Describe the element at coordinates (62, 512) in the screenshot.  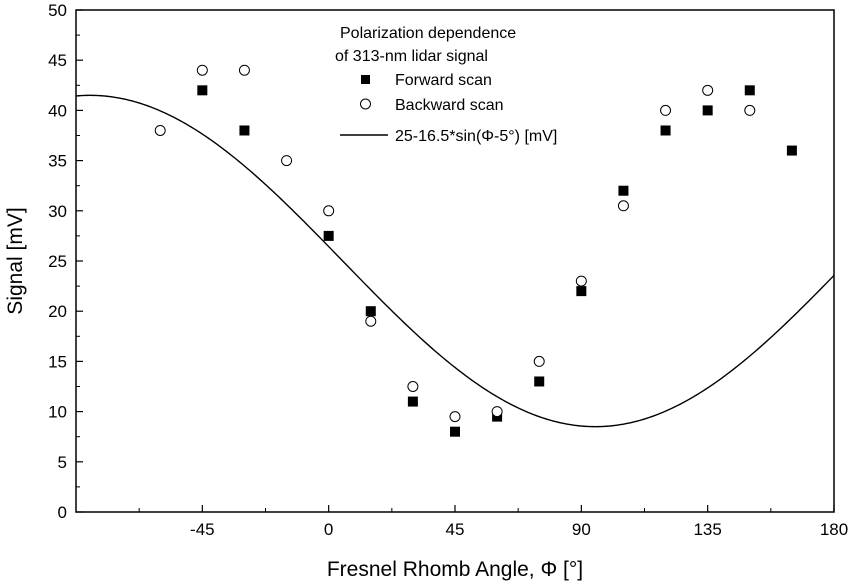
I see `y-tick-label: 0` at that location.